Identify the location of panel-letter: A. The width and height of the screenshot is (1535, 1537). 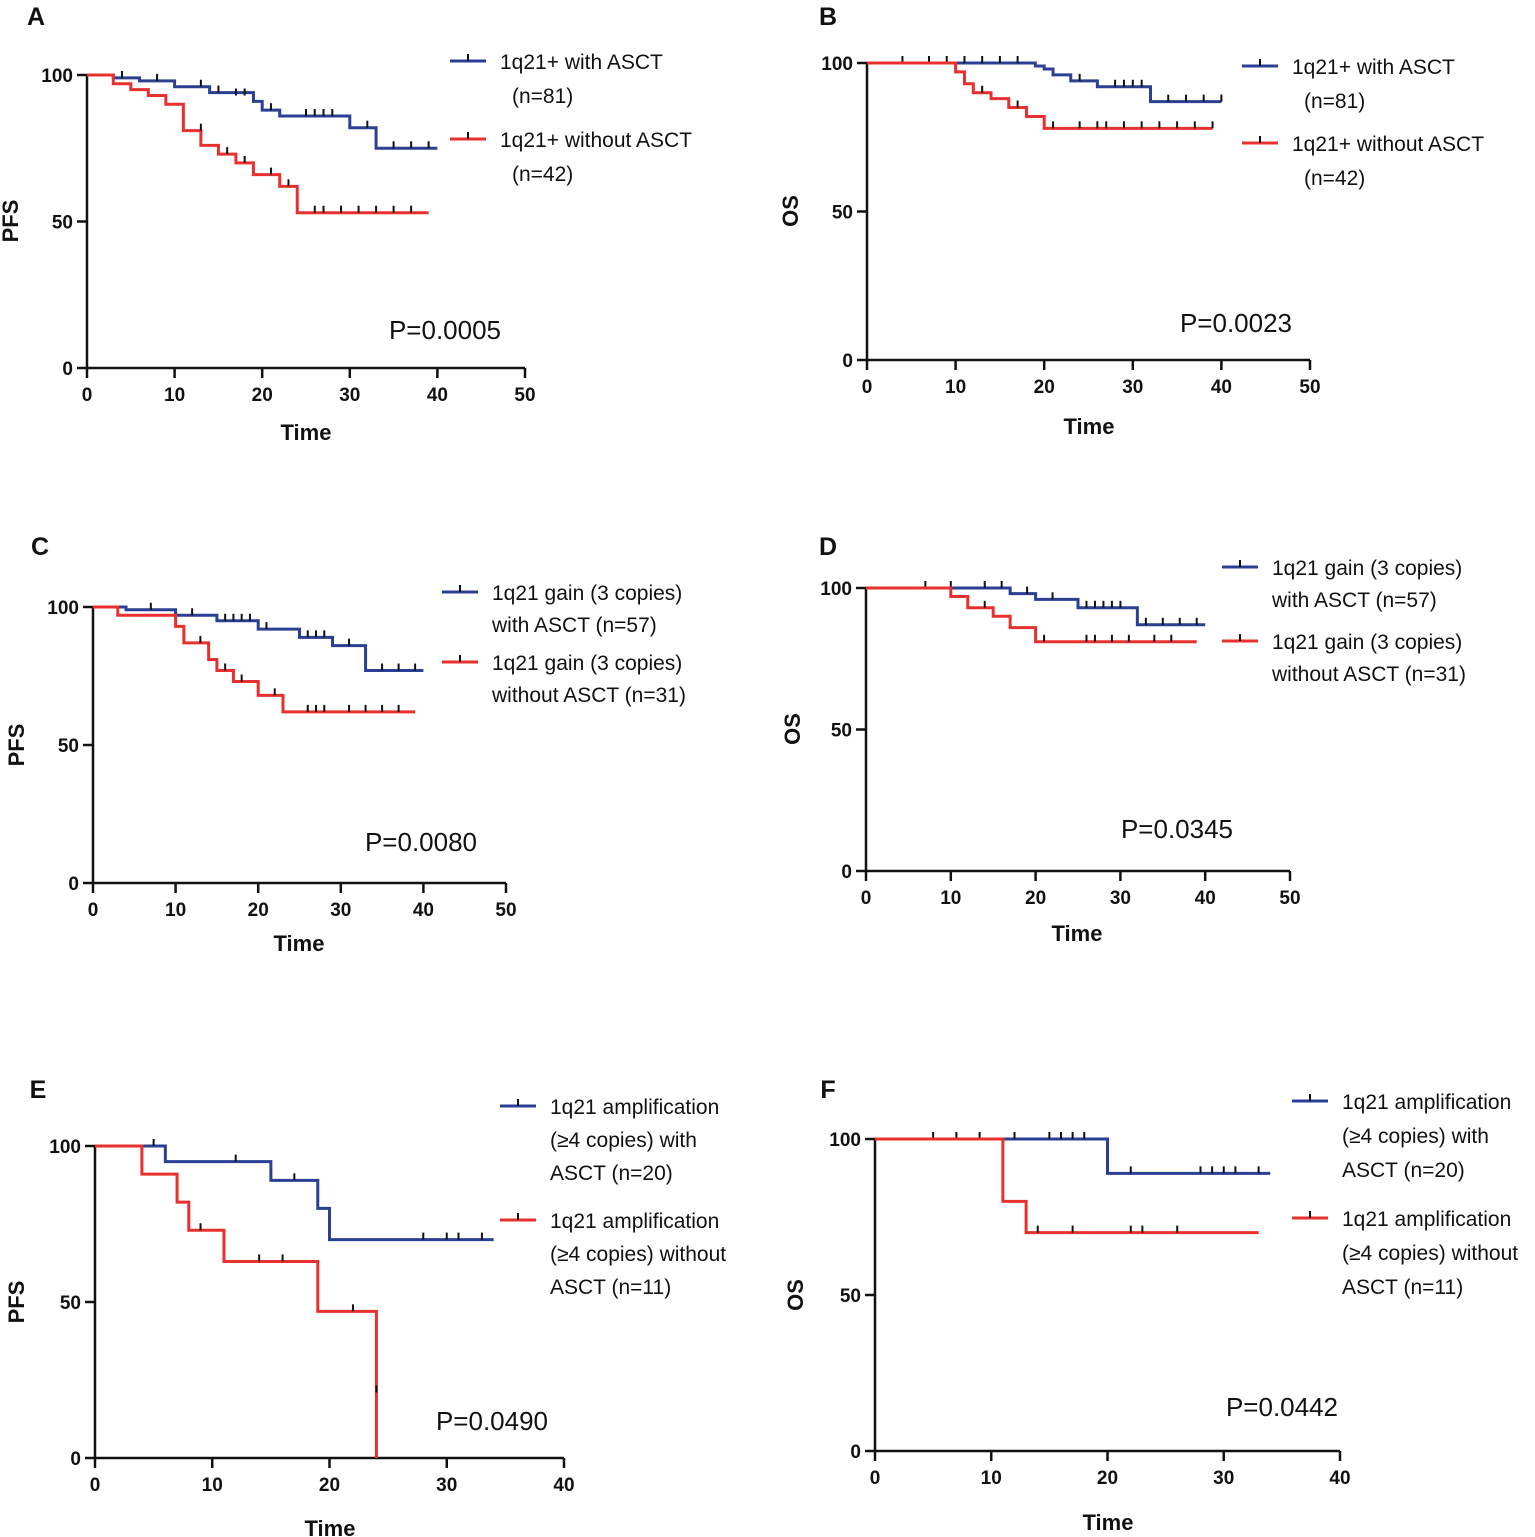
(36, 17).